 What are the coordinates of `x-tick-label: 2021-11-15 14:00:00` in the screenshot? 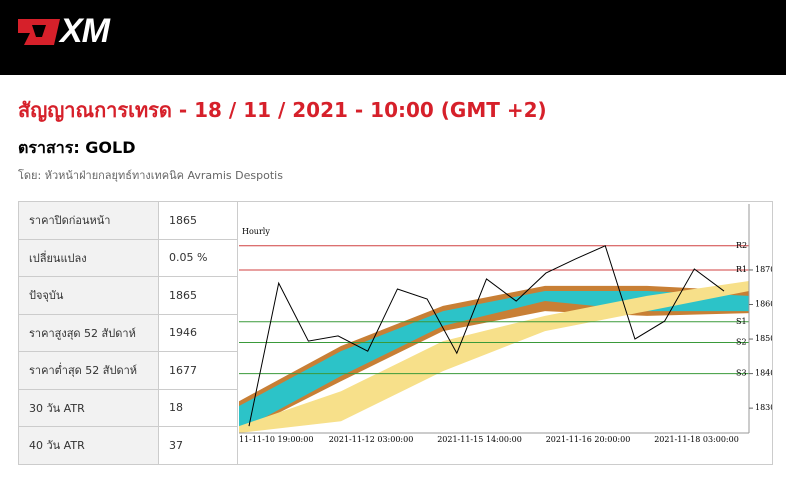 It's located at (479, 439).